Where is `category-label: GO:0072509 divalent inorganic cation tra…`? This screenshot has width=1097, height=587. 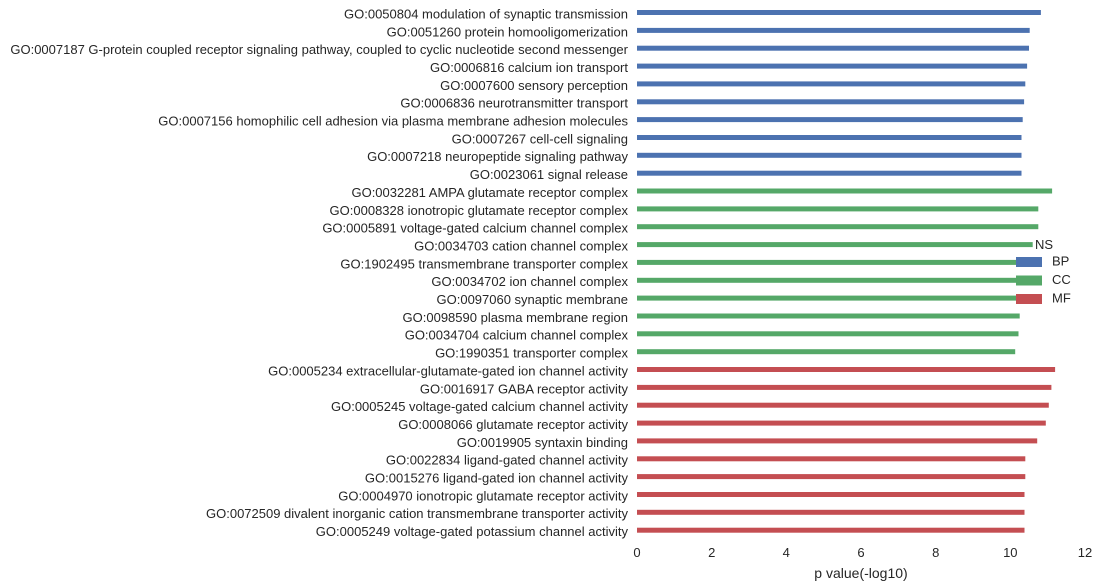
category-label: GO:0072509 divalent inorganic cation tra… is located at coordinates (417, 513).